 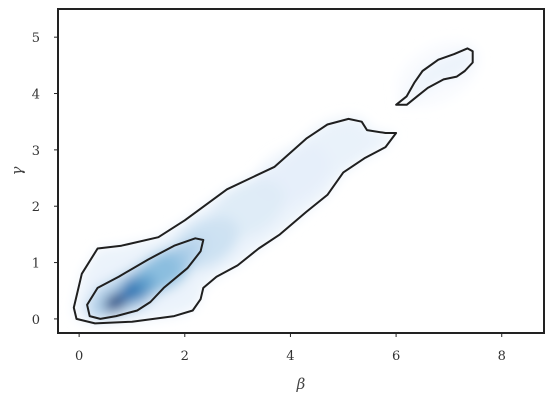 I want to click on y-tick-label: 2, so click(x=36, y=207).